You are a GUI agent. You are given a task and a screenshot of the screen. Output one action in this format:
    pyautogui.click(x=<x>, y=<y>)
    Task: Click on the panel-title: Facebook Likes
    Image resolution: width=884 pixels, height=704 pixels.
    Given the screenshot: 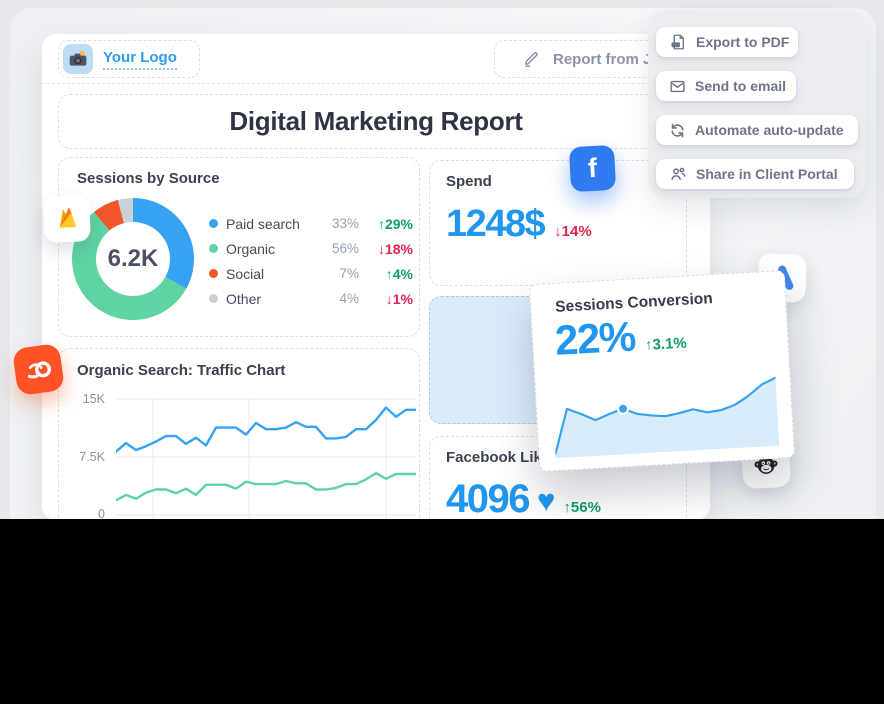 What is the action you would take?
    pyautogui.click(x=502, y=457)
    